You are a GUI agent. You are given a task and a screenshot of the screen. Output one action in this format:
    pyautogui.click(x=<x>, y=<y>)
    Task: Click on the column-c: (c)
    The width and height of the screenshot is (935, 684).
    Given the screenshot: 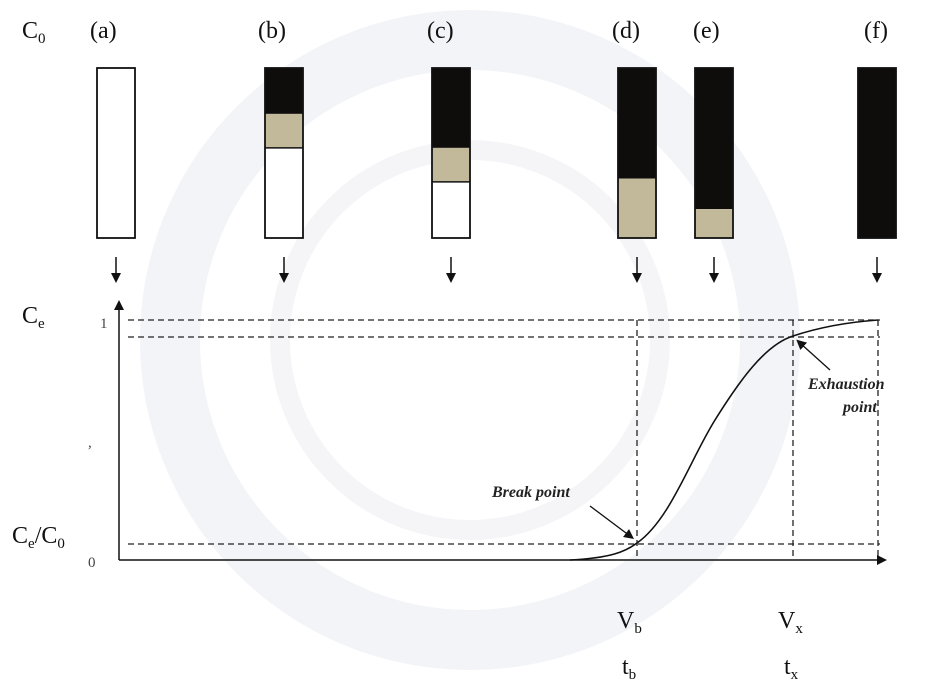 What is the action you would take?
    pyautogui.click(x=449, y=150)
    